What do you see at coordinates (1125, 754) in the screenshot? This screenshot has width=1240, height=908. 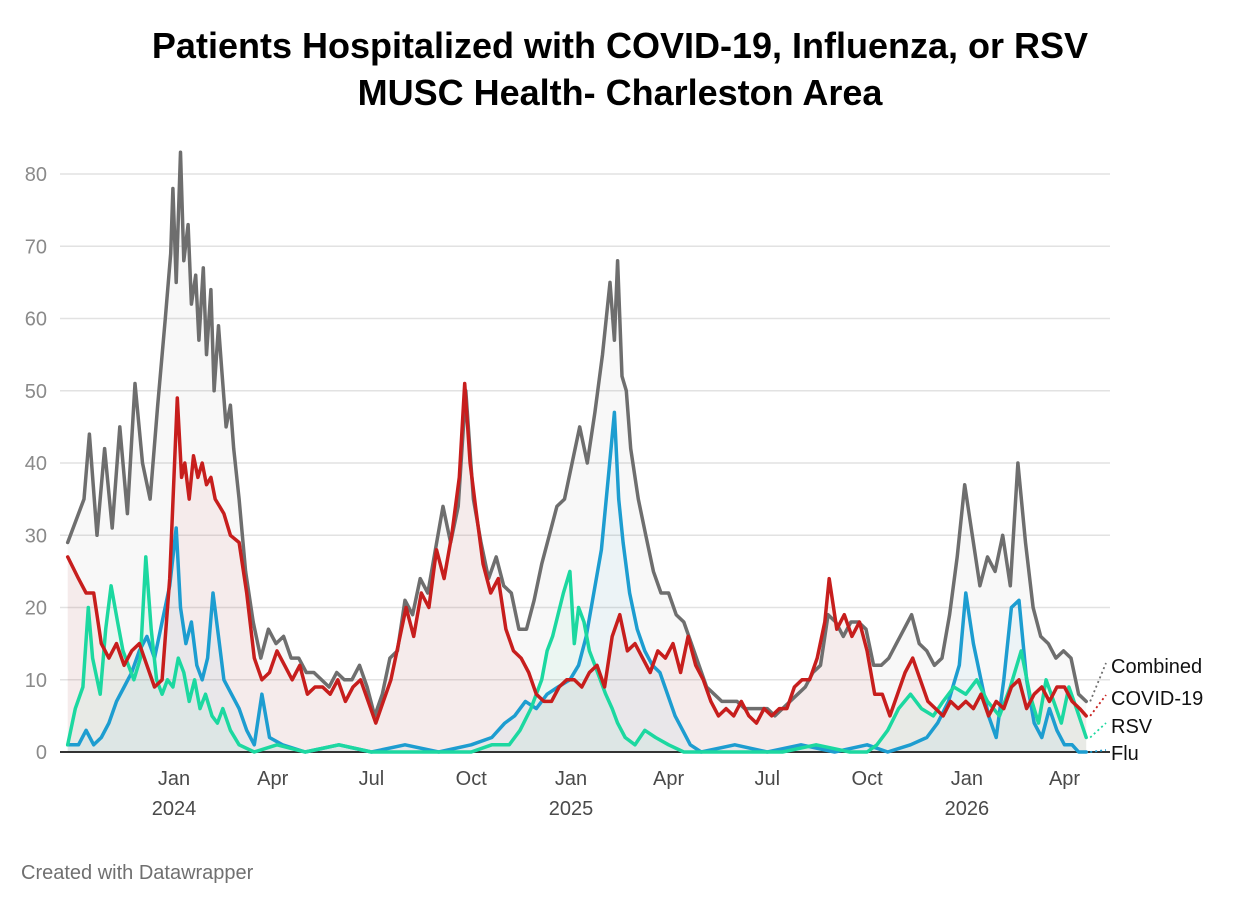 I see `series-label-flu: Flu` at bounding box center [1125, 754].